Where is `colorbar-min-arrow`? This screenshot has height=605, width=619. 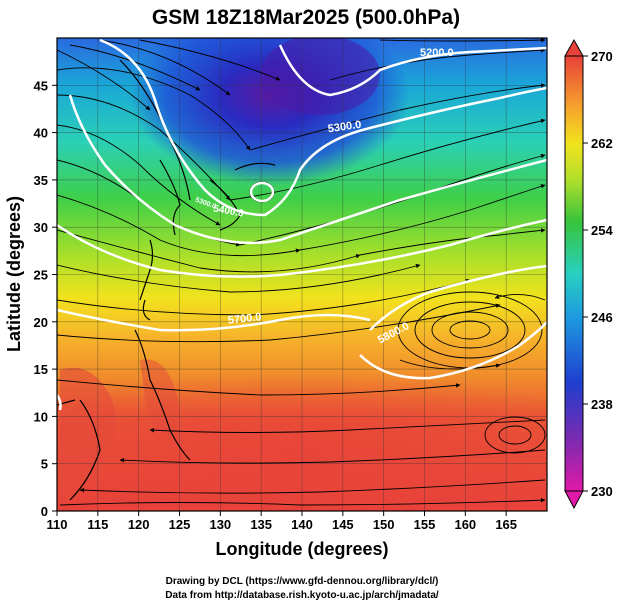
colorbar-min-arrow is located at coordinates (574, 500).